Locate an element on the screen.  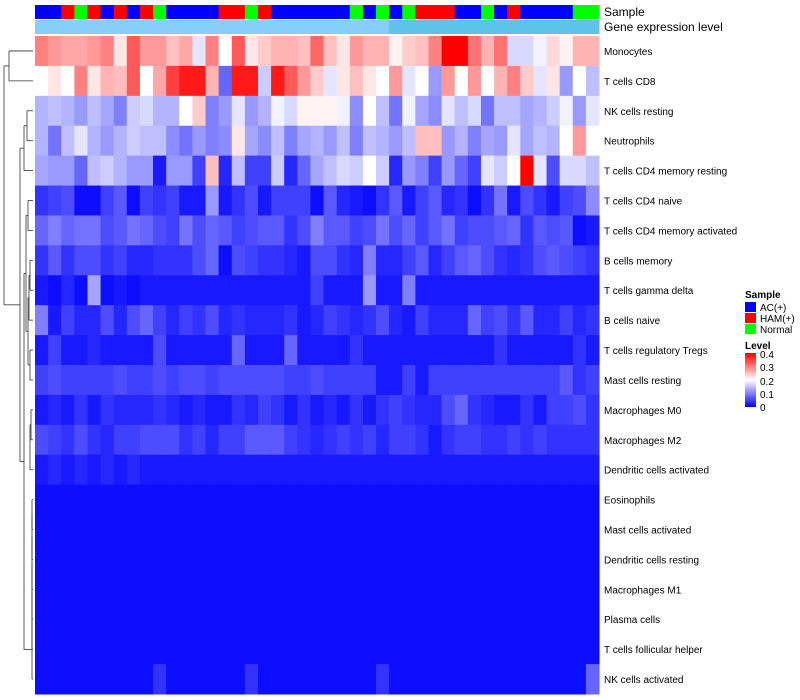
heatmap-cell-r8-c18 is located at coordinates (278, 290).